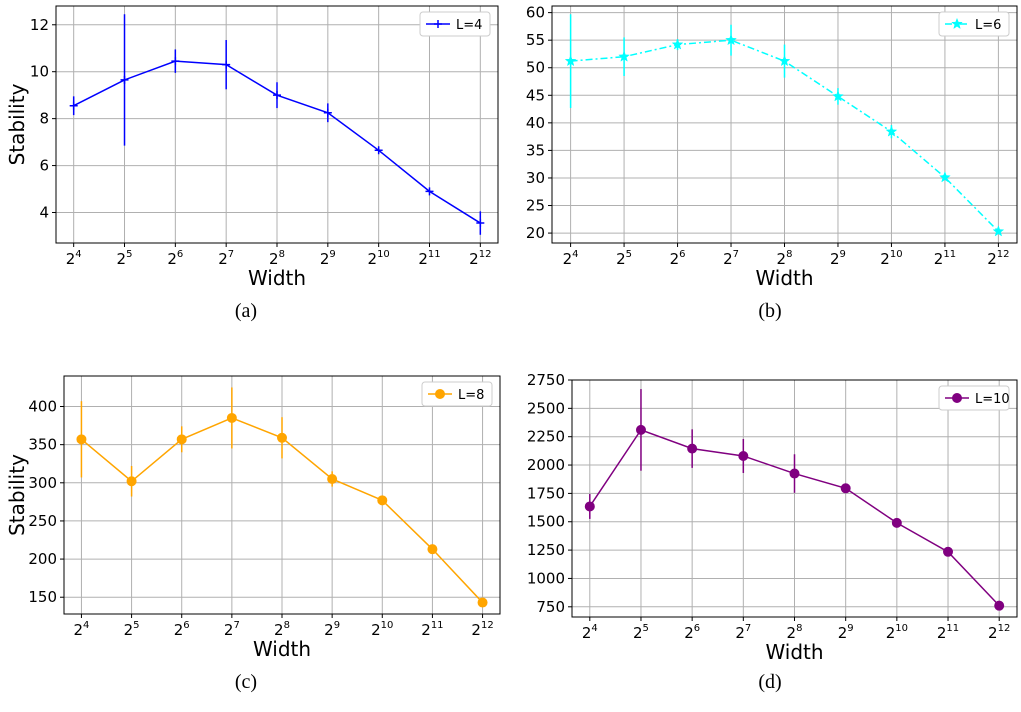 This screenshot has width=1021, height=712. What do you see at coordinates (469, 25) in the screenshot?
I see `legend-label: L=4` at bounding box center [469, 25].